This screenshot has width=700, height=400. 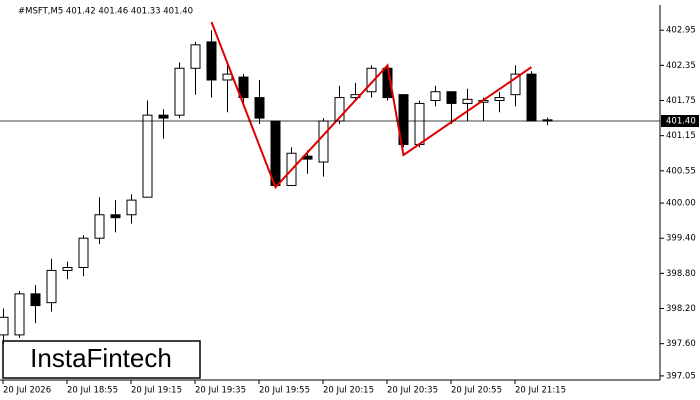 What do you see at coordinates (681, 31) in the screenshot?
I see `y-tick-label: 402.95` at bounding box center [681, 31].